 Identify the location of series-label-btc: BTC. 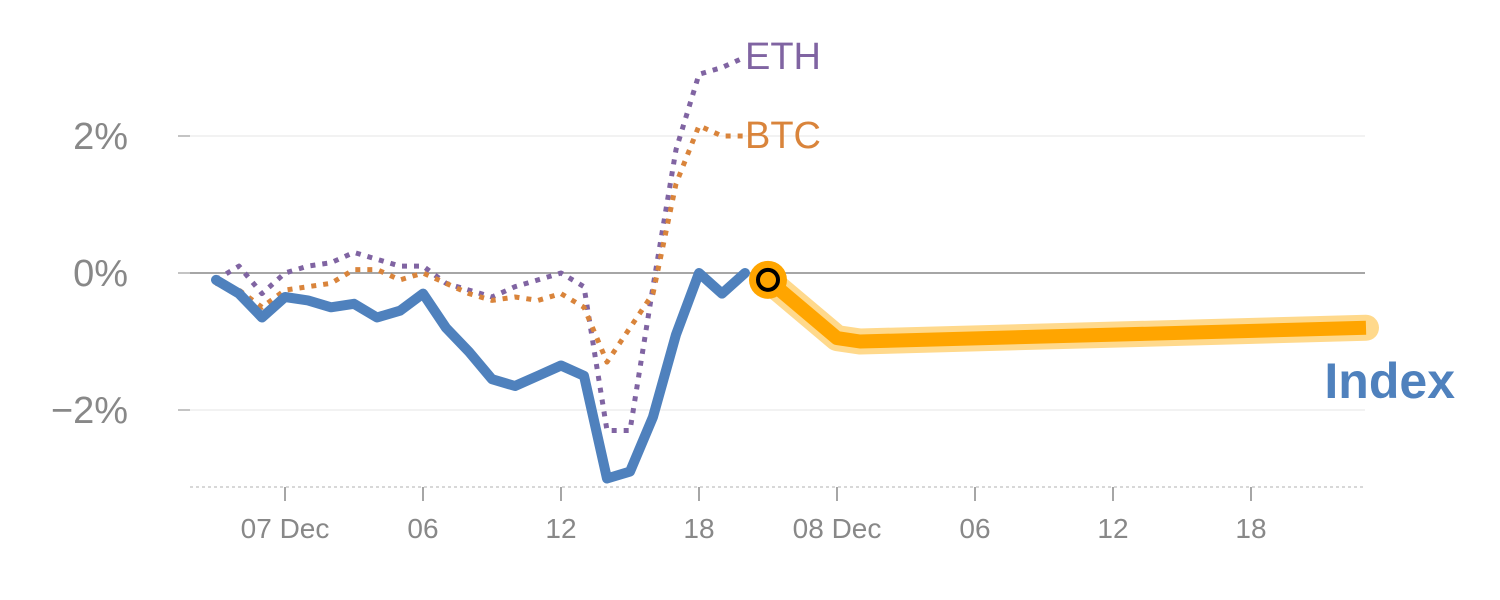
(783, 136).